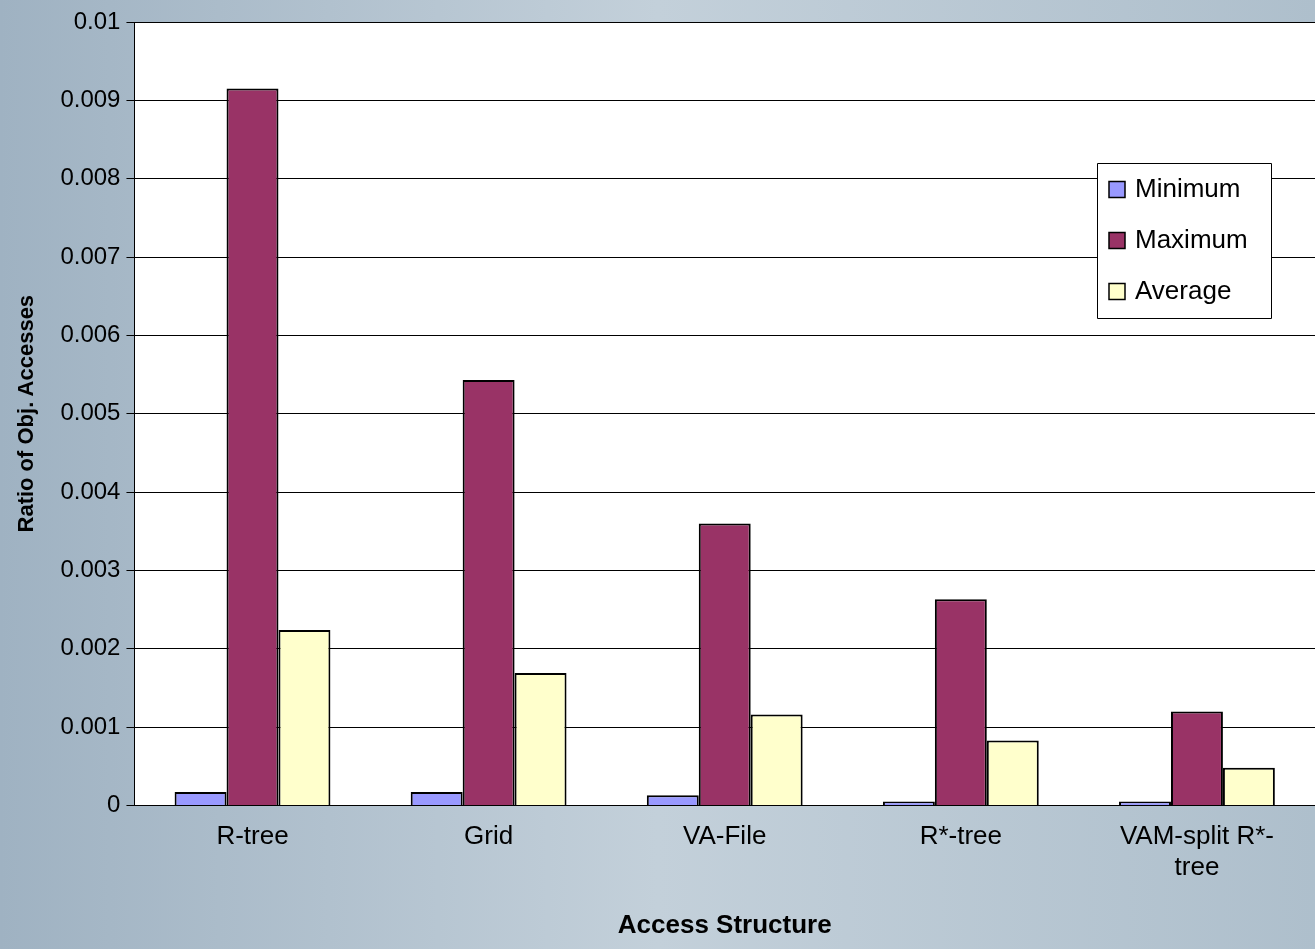 The image size is (1315, 949). Describe the element at coordinates (90, 177) in the screenshot. I see `y-tick-label: 0.008` at that location.